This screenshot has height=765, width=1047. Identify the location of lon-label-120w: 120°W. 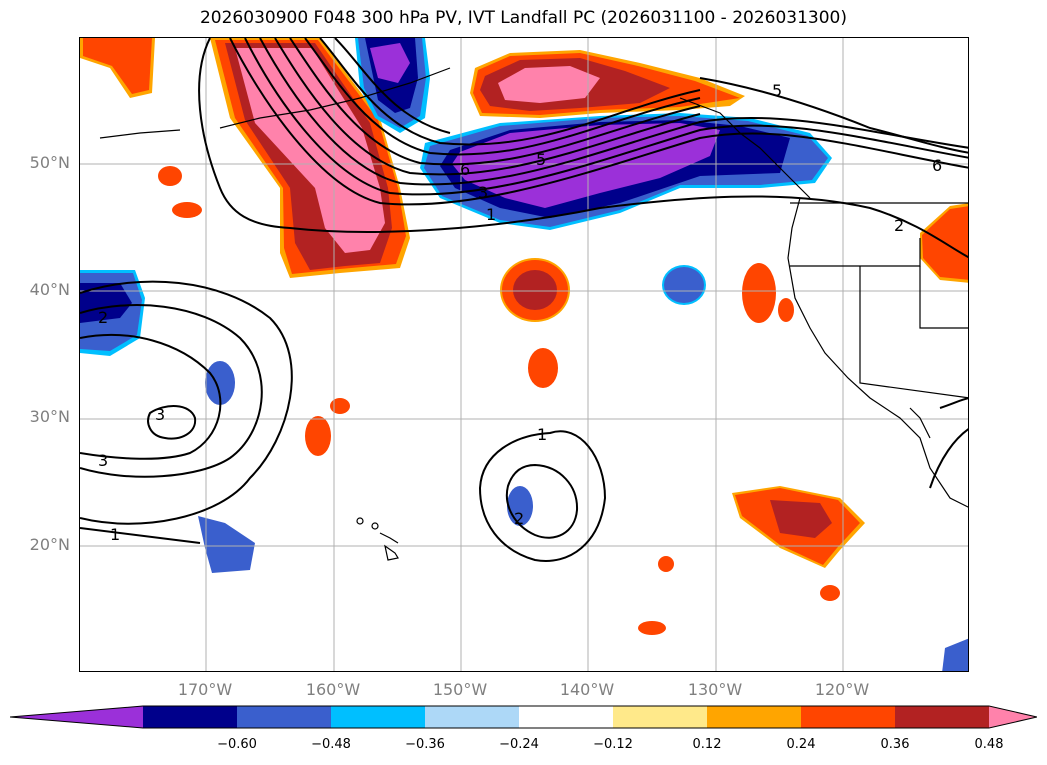
(842, 689).